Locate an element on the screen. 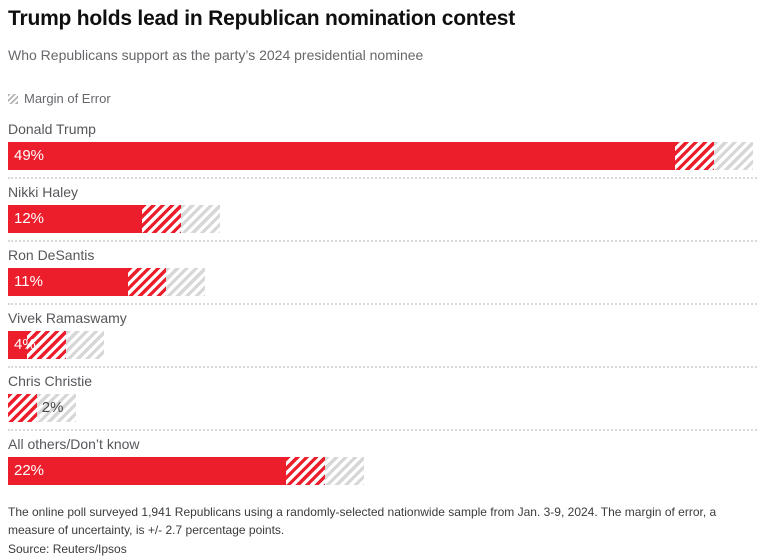 The height and width of the screenshot is (558, 765). bar-value-label: 4% is located at coordinates (25, 344).